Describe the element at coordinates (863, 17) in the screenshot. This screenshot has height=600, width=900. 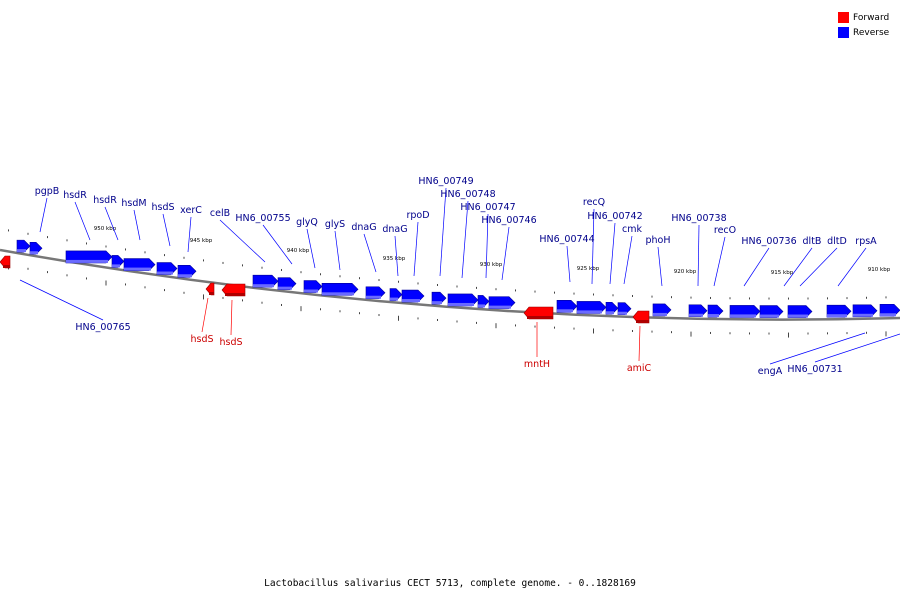
I see `legend-forward: Forward` at that location.